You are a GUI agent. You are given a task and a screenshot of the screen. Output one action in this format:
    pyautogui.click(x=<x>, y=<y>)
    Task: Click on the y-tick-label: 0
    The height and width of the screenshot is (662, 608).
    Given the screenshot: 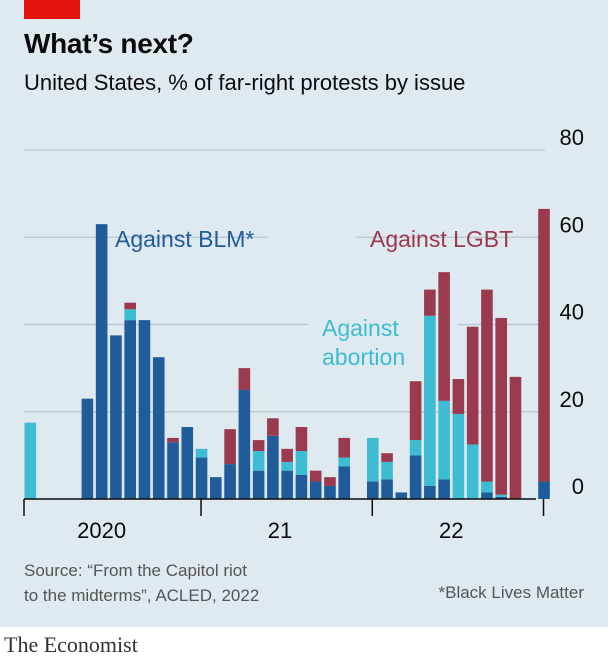 What is the action you would take?
    pyautogui.click(x=578, y=486)
    